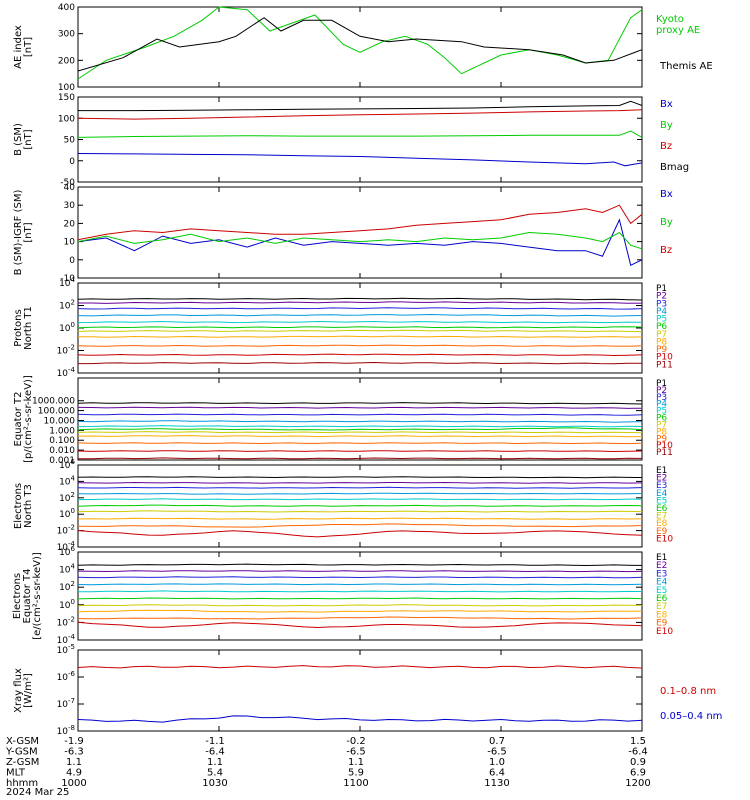 This screenshot has height=800, width=750. Describe the element at coordinates (28, 506) in the screenshot. I see `y-axis-label: North T3` at that location.